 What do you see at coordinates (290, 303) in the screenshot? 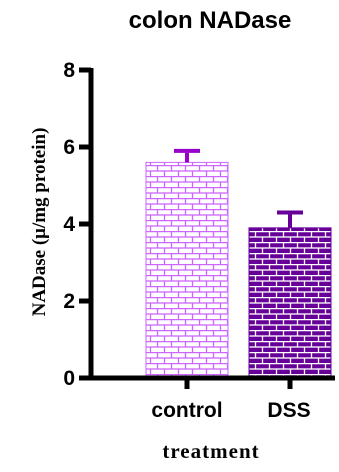
I see `bar-dss` at bounding box center [290, 303].